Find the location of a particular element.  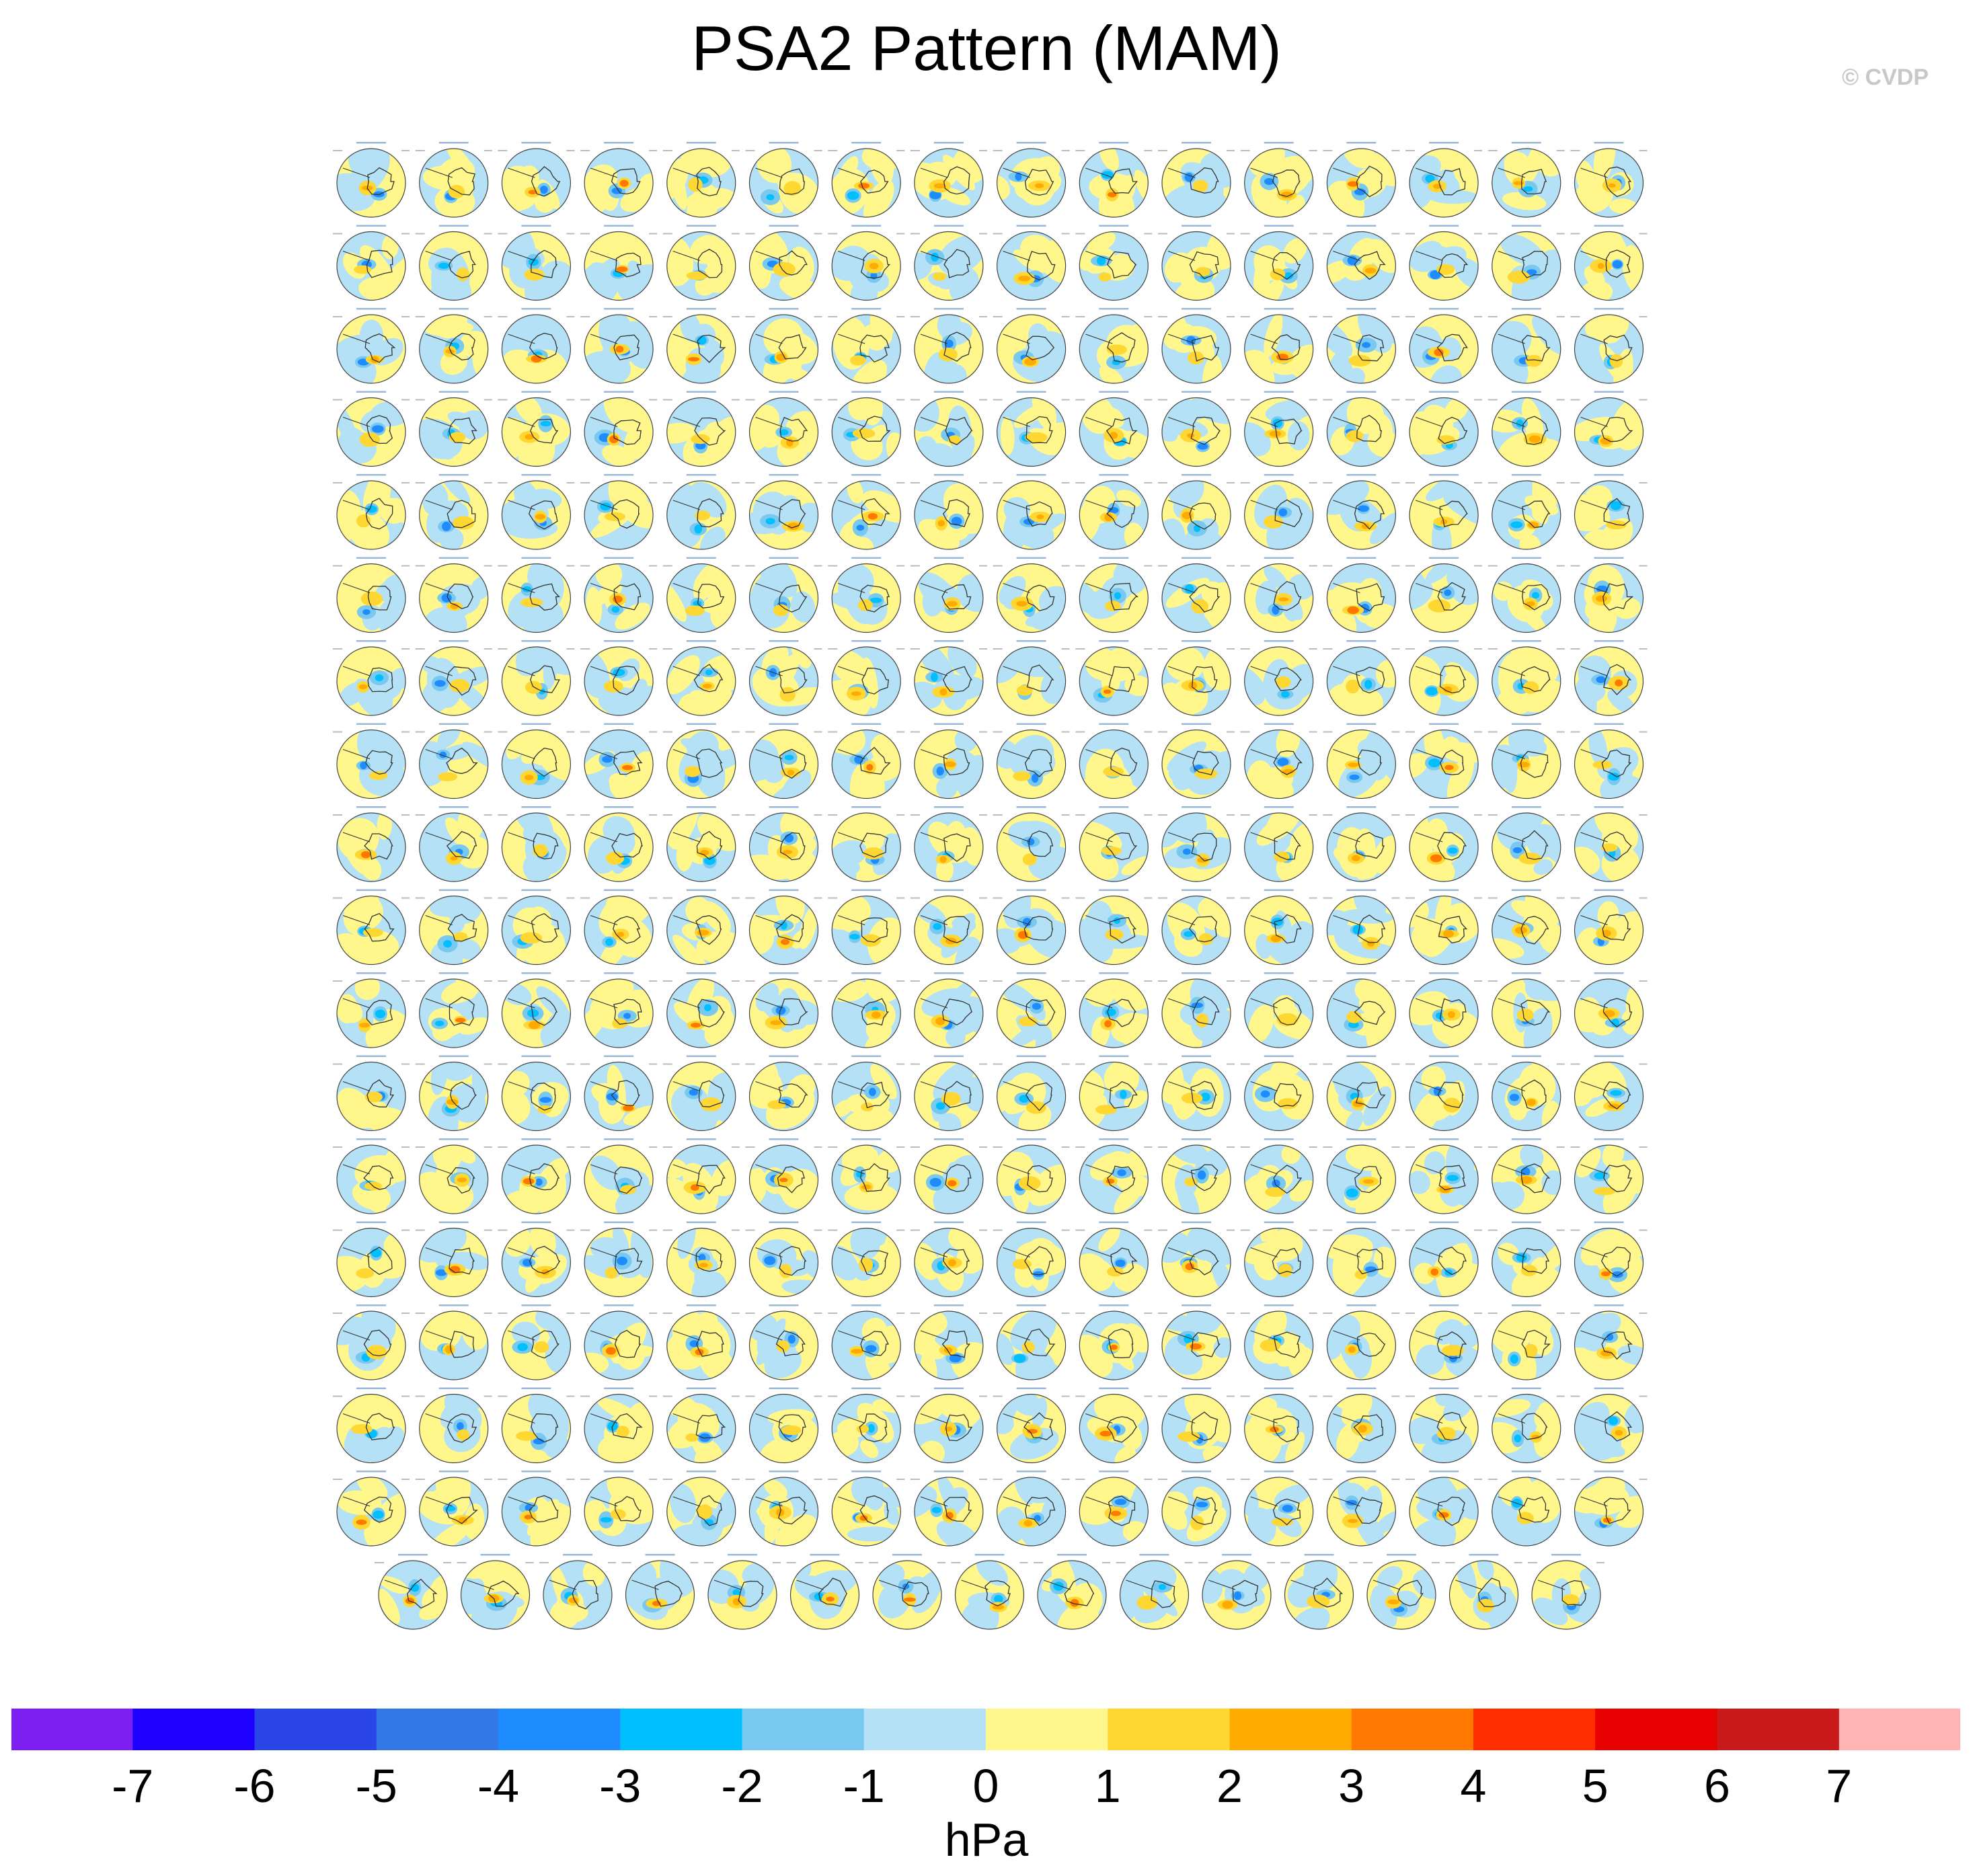

negative-anomaly-core is located at coordinates (855, 936).